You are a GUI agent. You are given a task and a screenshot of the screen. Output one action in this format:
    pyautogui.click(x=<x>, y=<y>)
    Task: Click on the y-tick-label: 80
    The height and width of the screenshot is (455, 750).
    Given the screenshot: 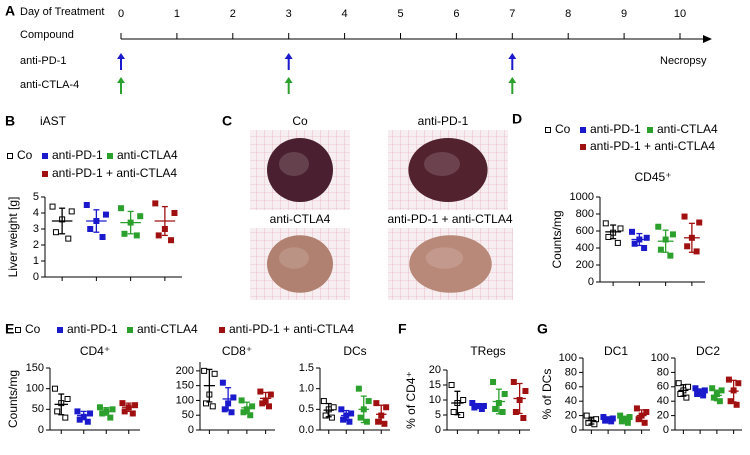 What is the action you would take?
    pyautogui.click(x=571, y=372)
    